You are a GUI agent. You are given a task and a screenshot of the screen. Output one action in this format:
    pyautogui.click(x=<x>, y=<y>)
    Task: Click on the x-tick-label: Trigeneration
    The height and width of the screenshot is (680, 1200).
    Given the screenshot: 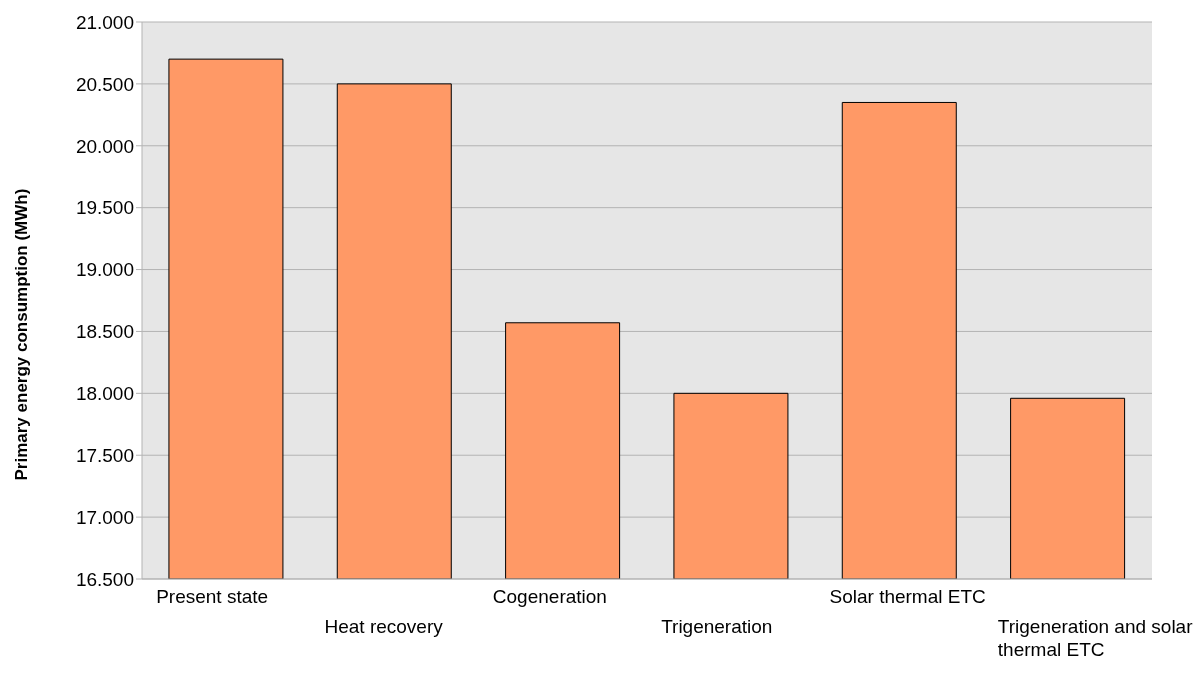 What is the action you would take?
    pyautogui.click(x=717, y=626)
    